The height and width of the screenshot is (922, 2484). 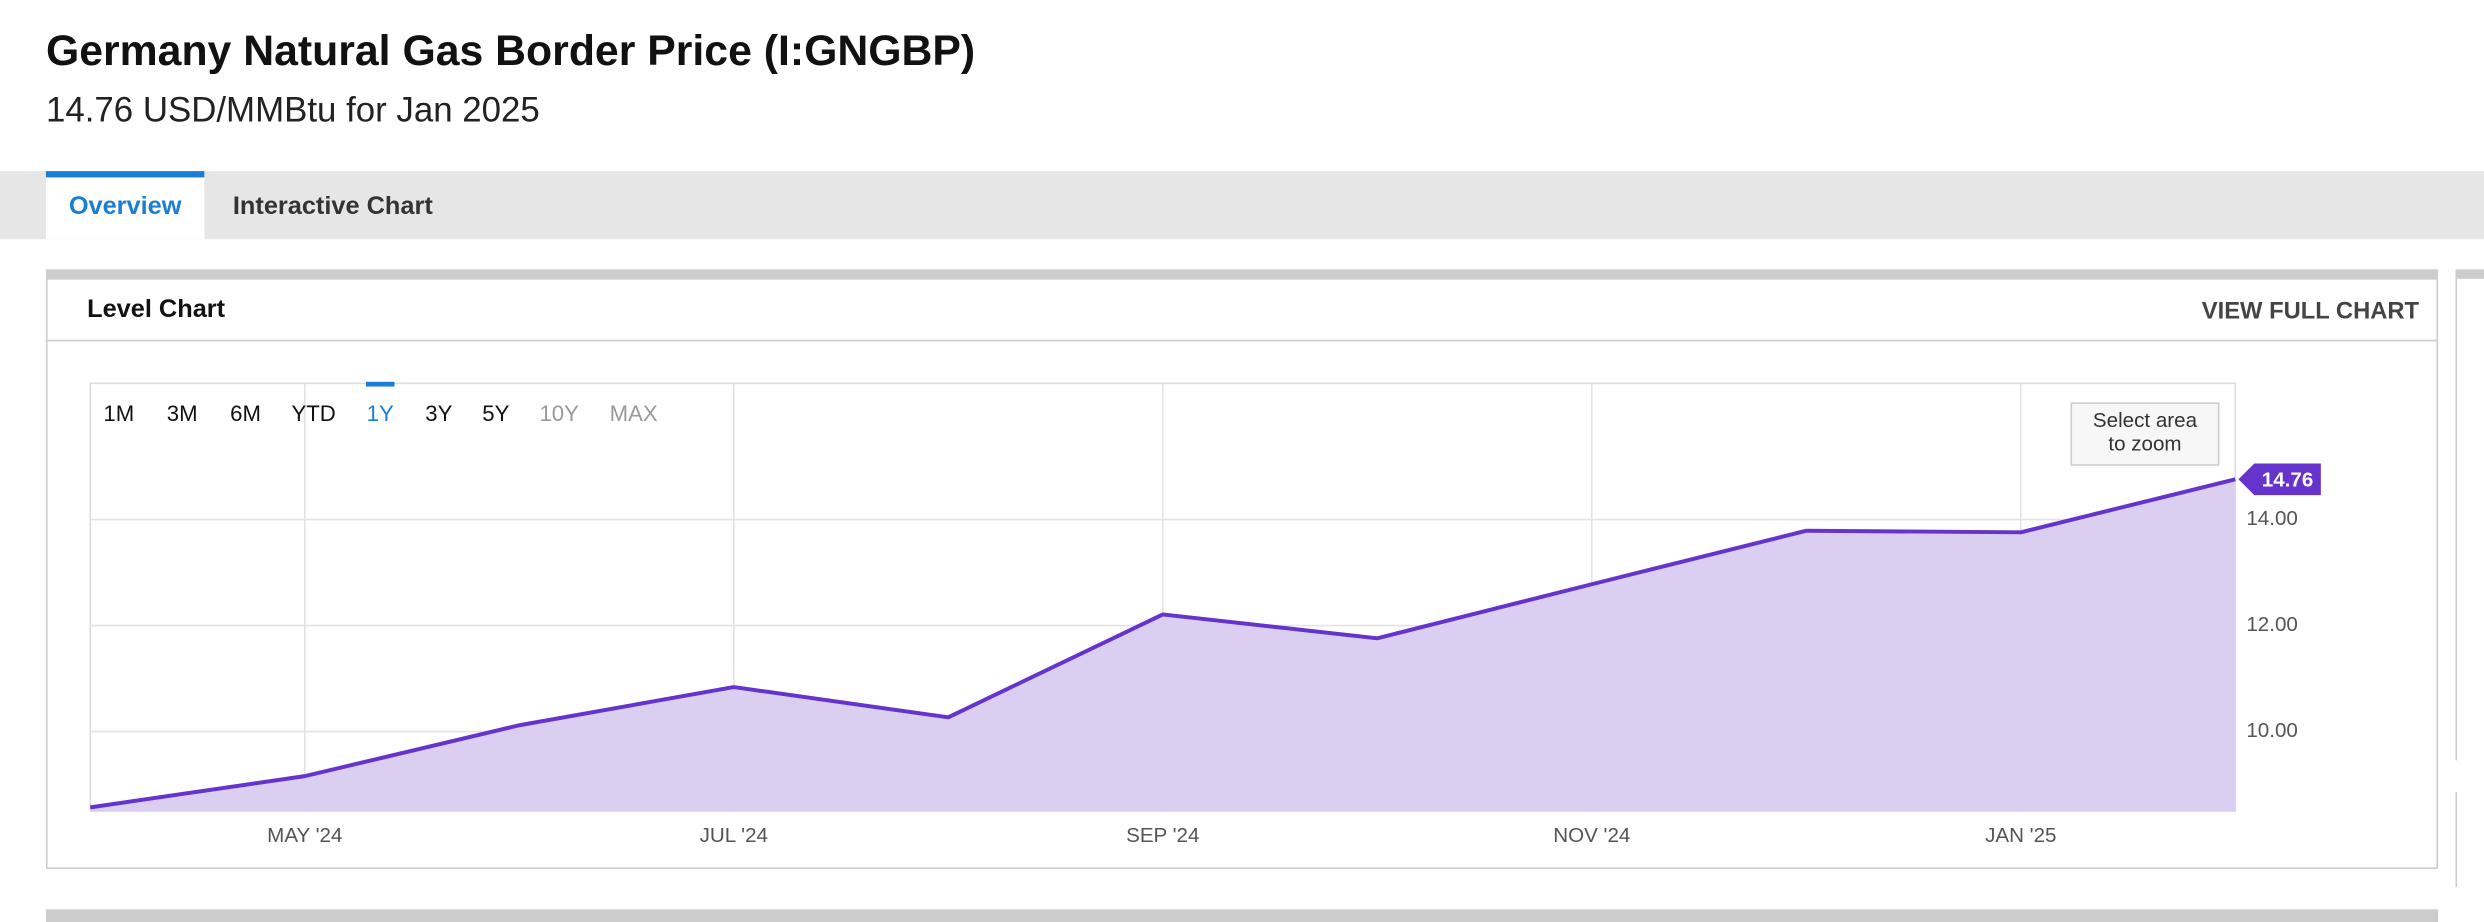 What do you see at coordinates (380, 384) in the screenshot?
I see `range-button-indicator` at bounding box center [380, 384].